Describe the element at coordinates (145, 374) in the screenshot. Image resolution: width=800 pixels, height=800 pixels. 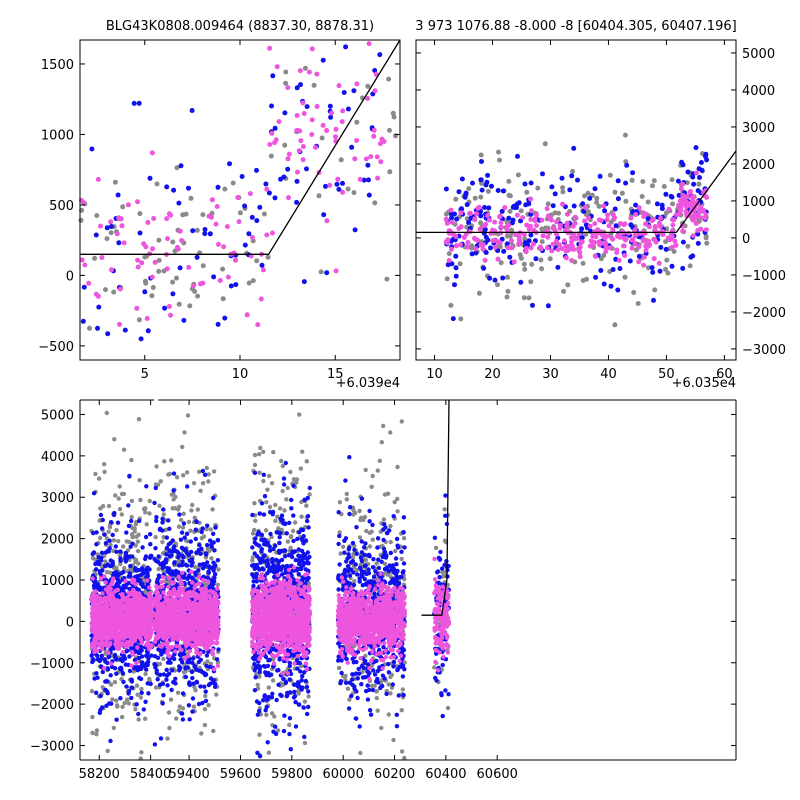
I see `x-tick-label: 5` at that location.